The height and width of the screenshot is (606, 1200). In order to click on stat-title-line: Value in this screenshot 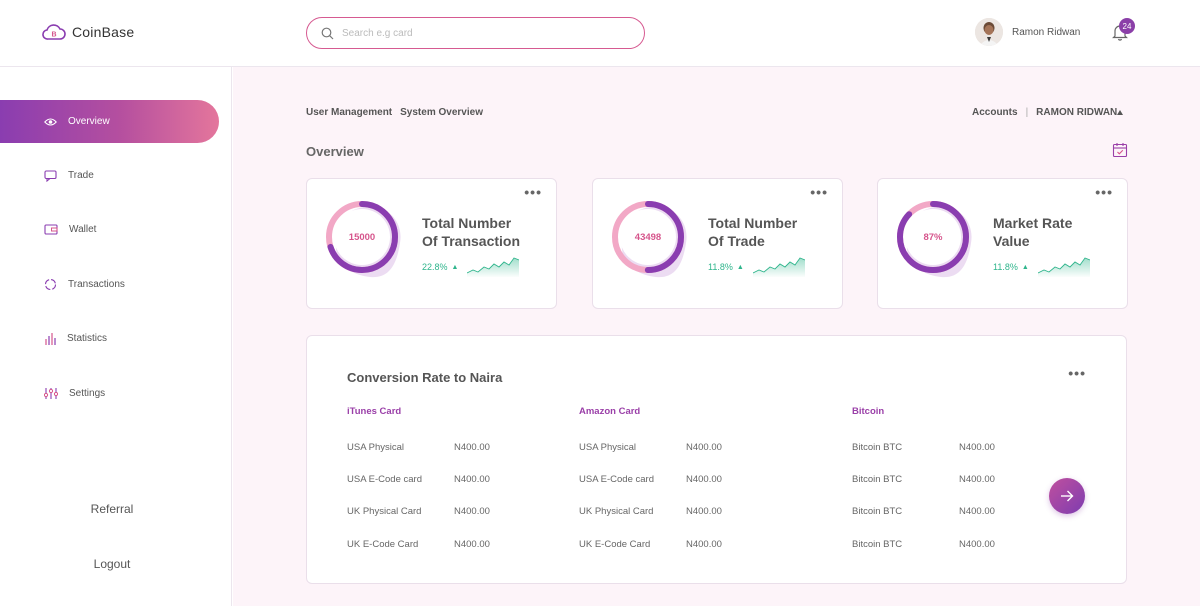, I will do `click(1011, 241)`.